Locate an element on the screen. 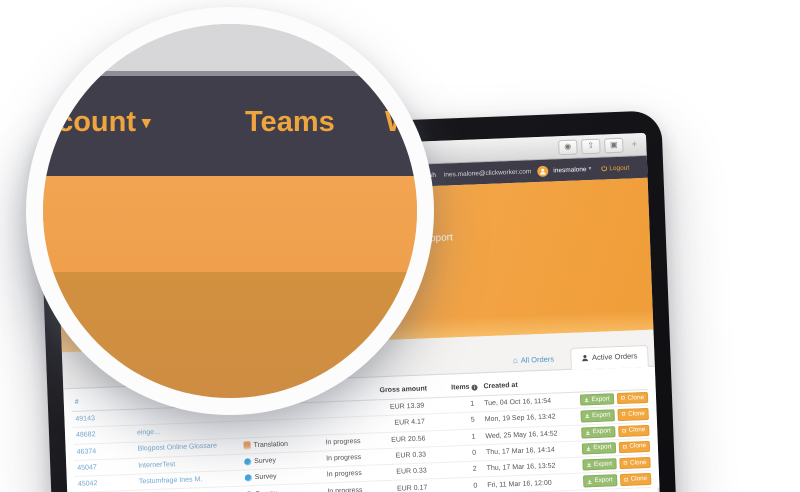 Image resolution: width=800 pixels, height=492 pixels. header-actions is located at coordinates (609, 381).